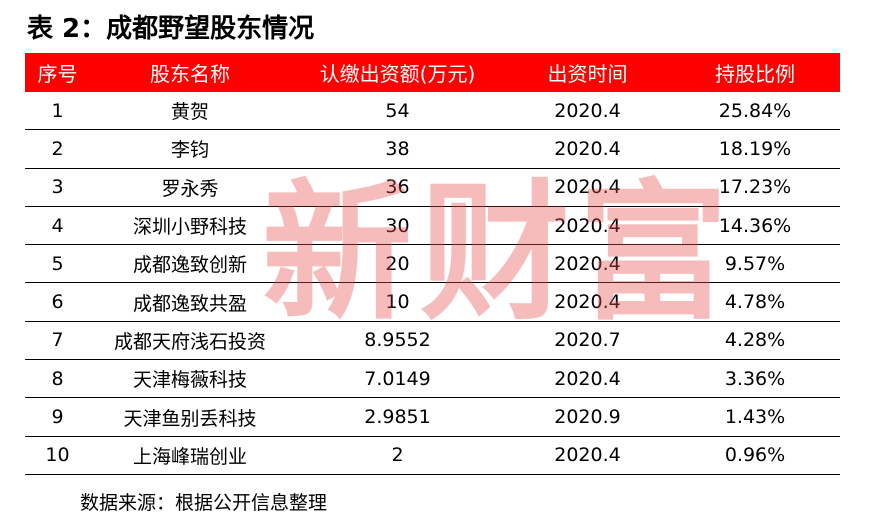  What do you see at coordinates (189, 380) in the screenshot?
I see `cell-shareholder-name: 天津梅薇科技` at bounding box center [189, 380].